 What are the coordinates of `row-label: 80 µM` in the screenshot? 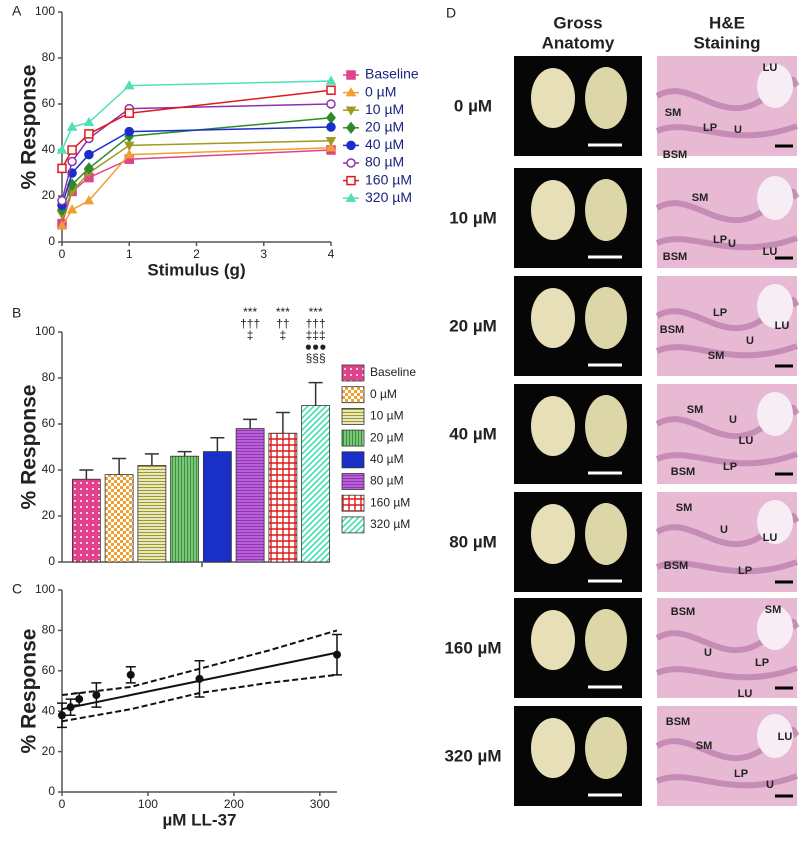 It's located at (473, 541).